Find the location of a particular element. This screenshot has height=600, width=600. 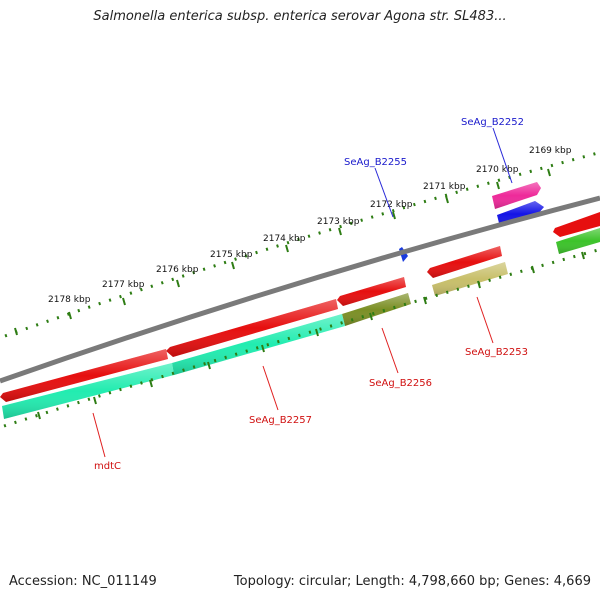

connector-seag-b2257 is located at coordinates (270, 388).